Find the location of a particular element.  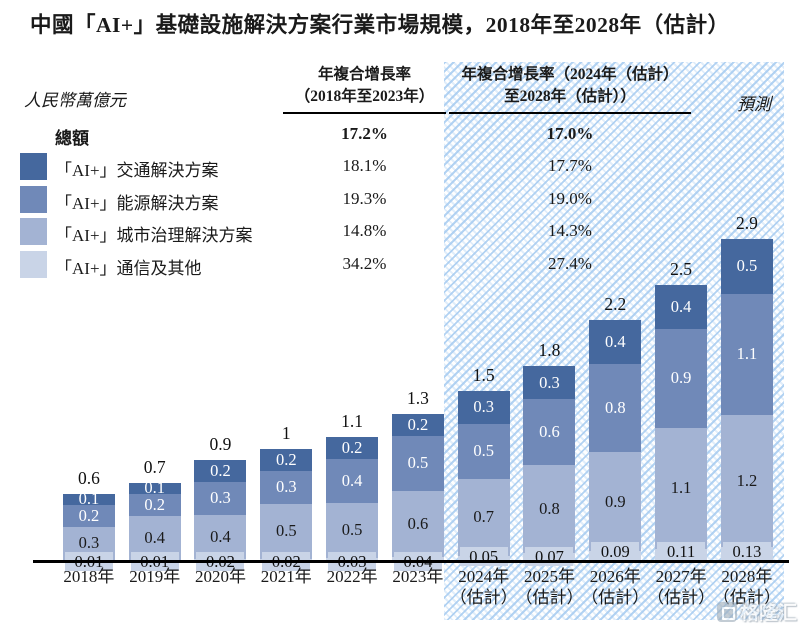

gelonghui-logo-icon is located at coordinates (726, 611).